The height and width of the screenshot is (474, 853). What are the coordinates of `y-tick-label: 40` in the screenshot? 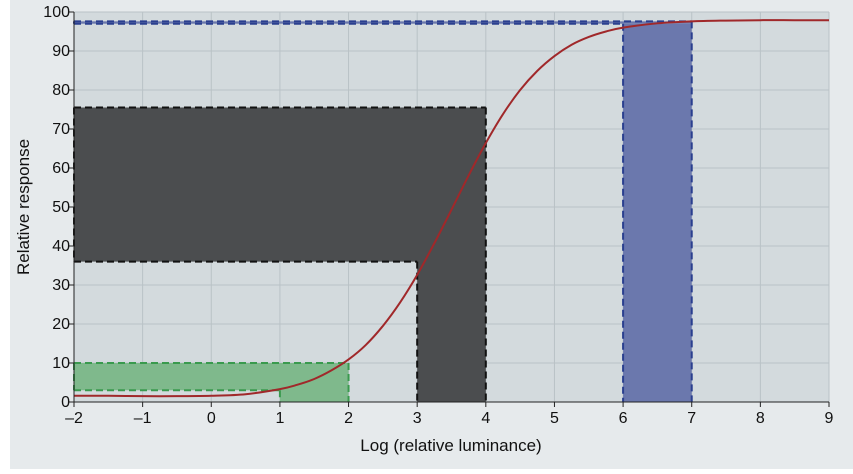 It's located at (61, 246).